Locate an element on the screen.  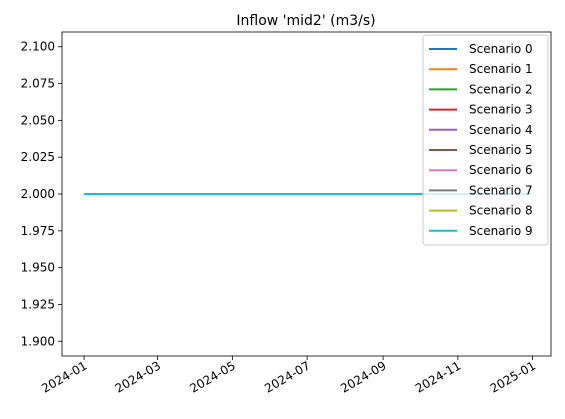
x-tick-label: 2025-01 is located at coordinates (513, 376).